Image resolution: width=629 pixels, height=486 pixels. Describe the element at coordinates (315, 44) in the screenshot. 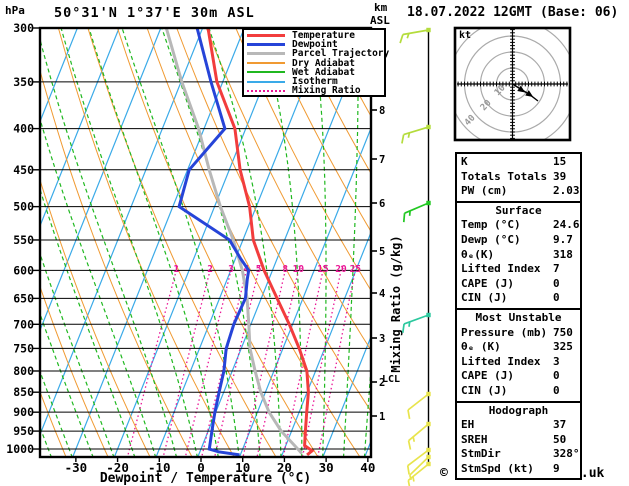

I see `legend-item-dewpoint: Dewpoint` at that location.